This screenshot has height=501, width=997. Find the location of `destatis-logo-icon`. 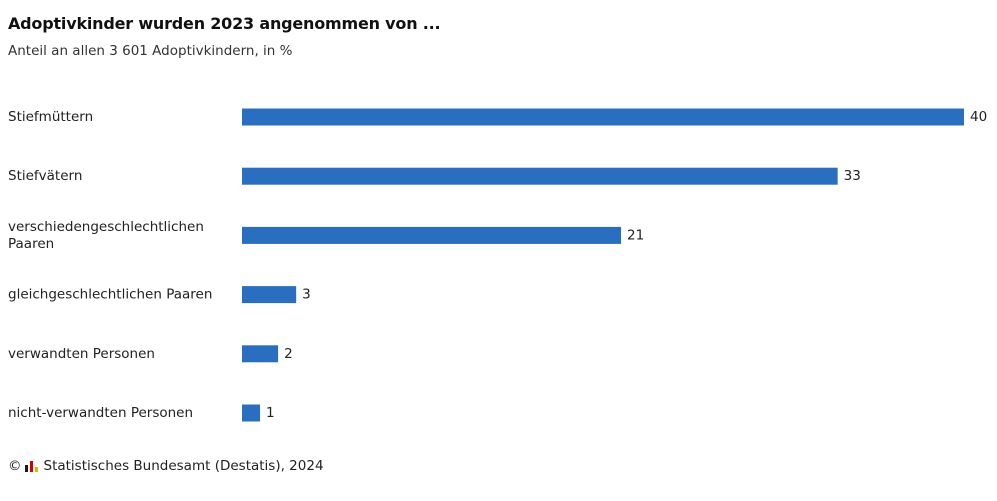

destatis-logo-icon is located at coordinates (31, 466).